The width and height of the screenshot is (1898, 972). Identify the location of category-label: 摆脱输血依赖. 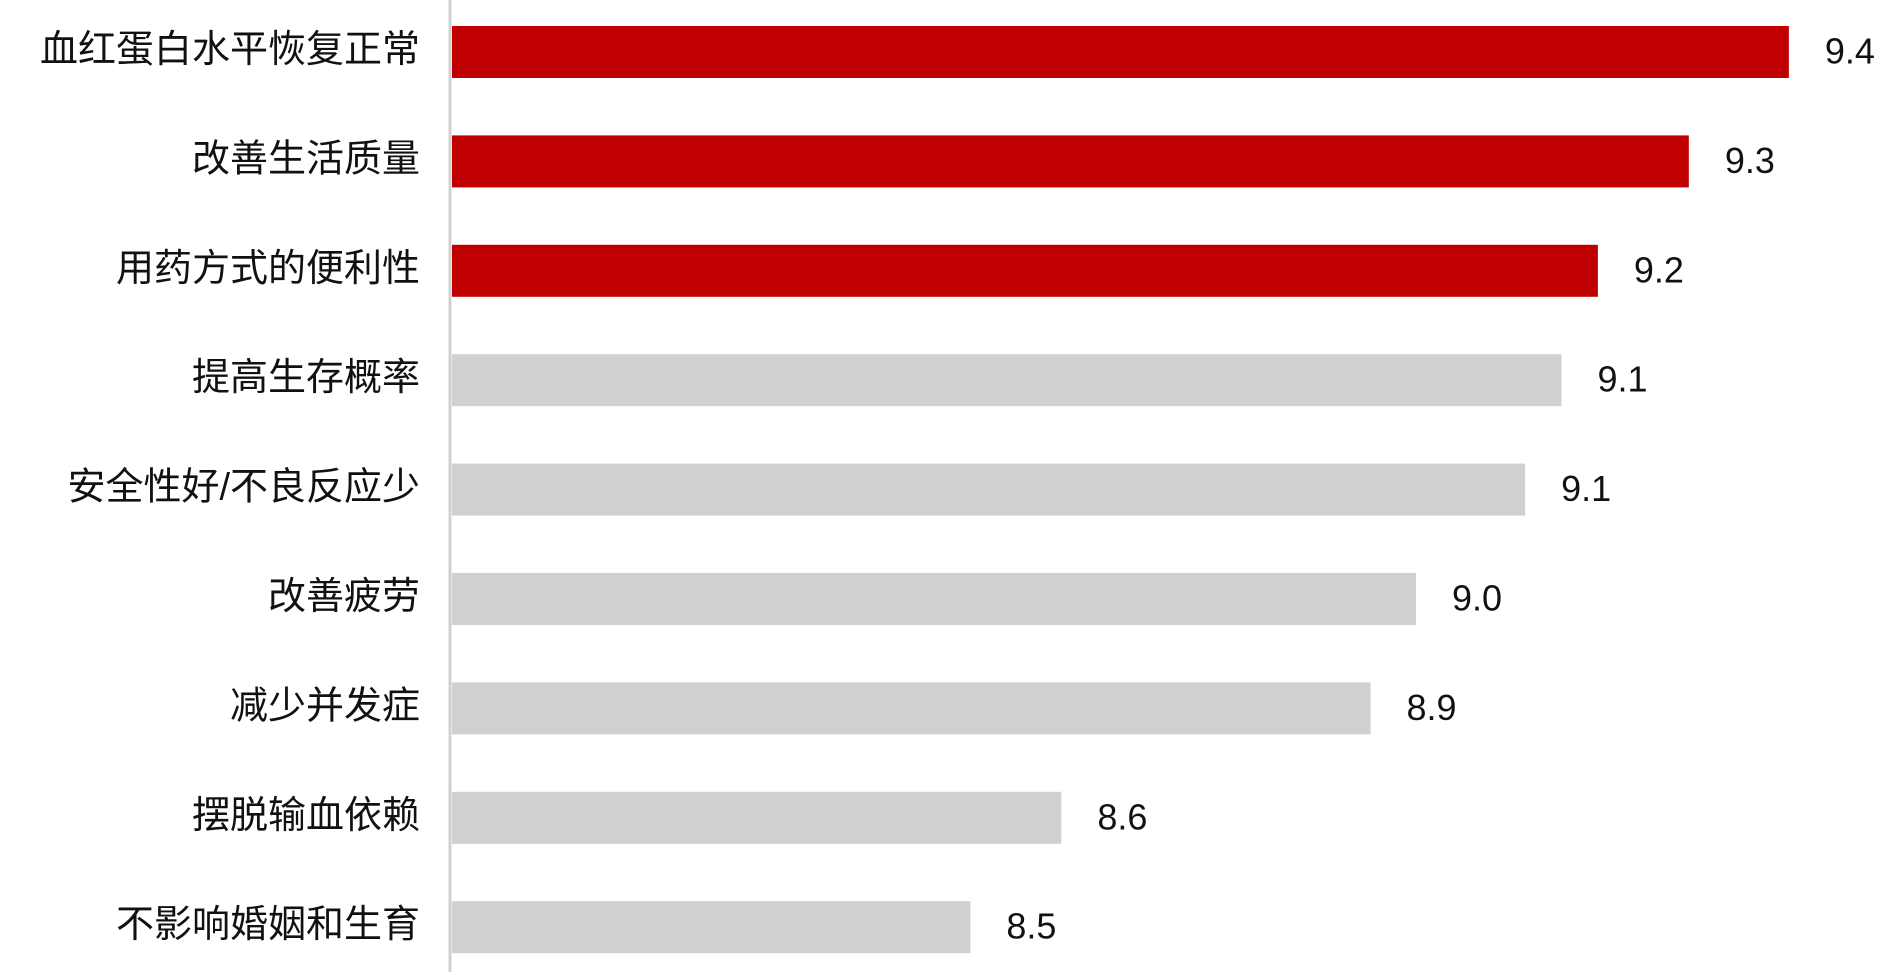
(306, 816).